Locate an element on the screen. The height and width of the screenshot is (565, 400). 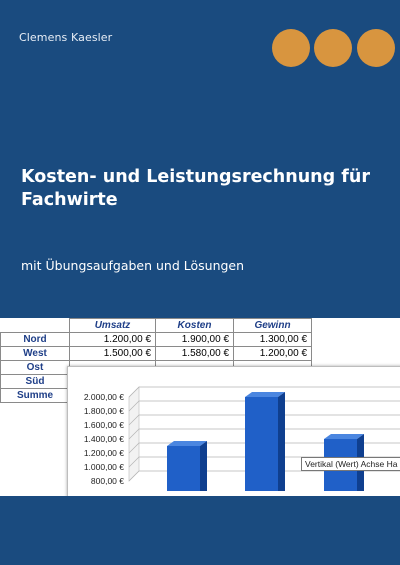
col-header-kosten: Kosten is located at coordinates (194, 325).